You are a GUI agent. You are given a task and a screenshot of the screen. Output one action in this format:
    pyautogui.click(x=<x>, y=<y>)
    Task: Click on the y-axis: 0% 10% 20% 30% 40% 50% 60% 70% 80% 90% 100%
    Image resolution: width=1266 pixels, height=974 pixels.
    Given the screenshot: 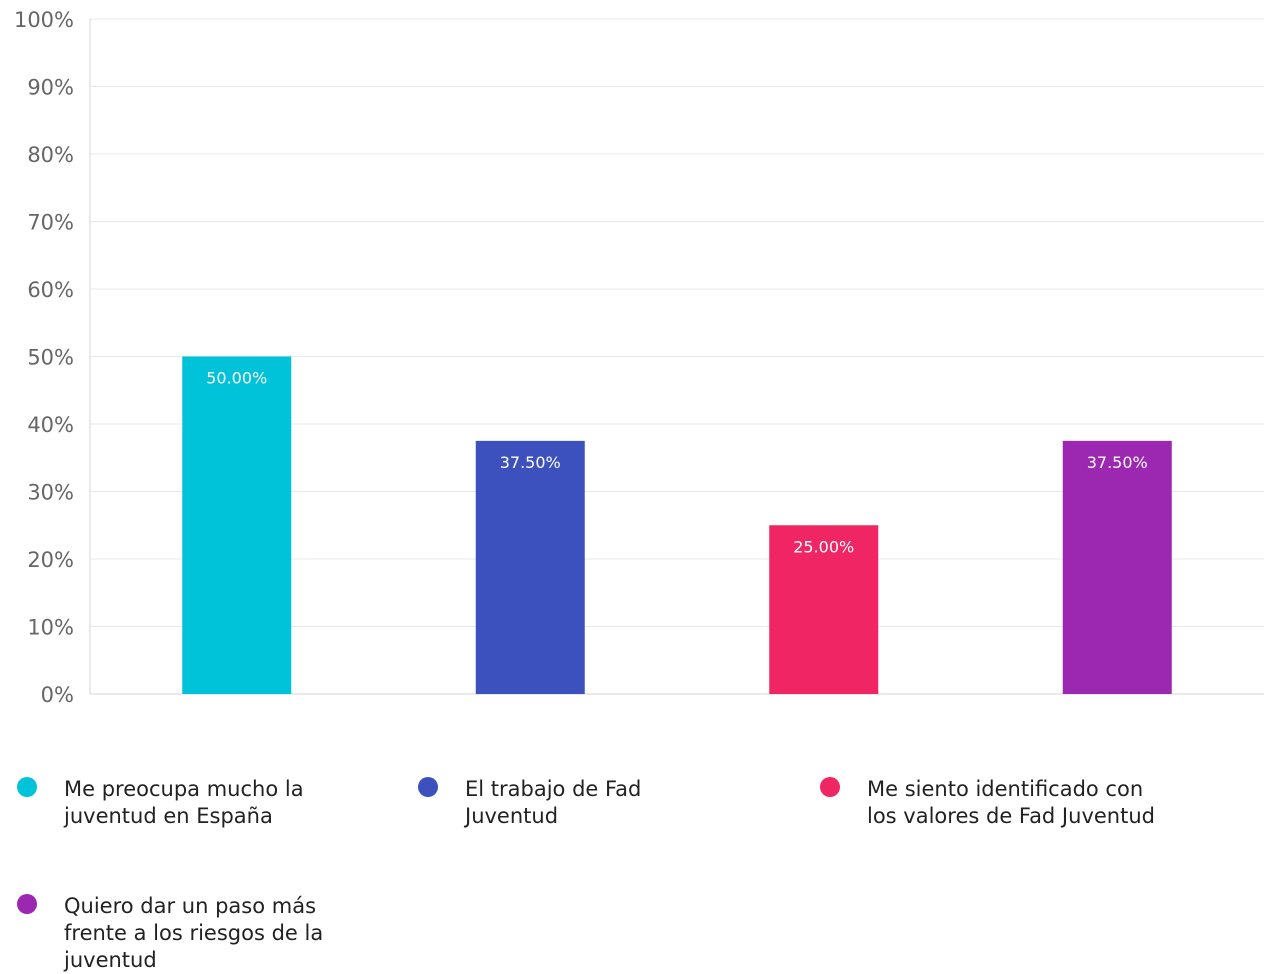 What is the action you would take?
    pyautogui.click(x=52, y=357)
    